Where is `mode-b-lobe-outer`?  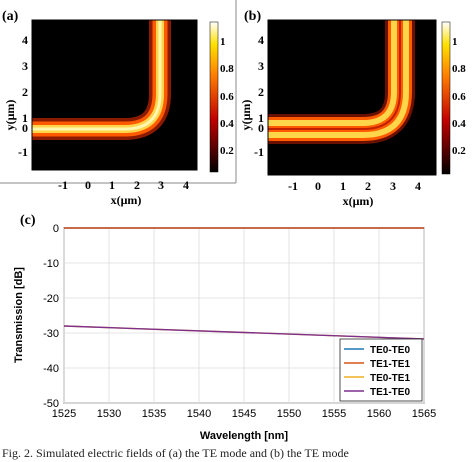
mode-b-lobe-outer is located at coordinates (338, 79).